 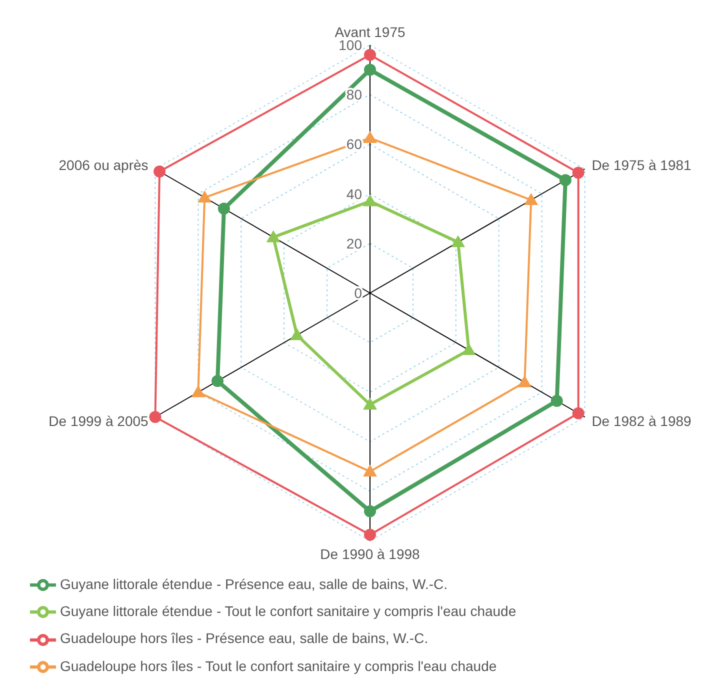 What do you see at coordinates (354, 243) in the screenshot?
I see `y-tick-label: 20` at bounding box center [354, 243].